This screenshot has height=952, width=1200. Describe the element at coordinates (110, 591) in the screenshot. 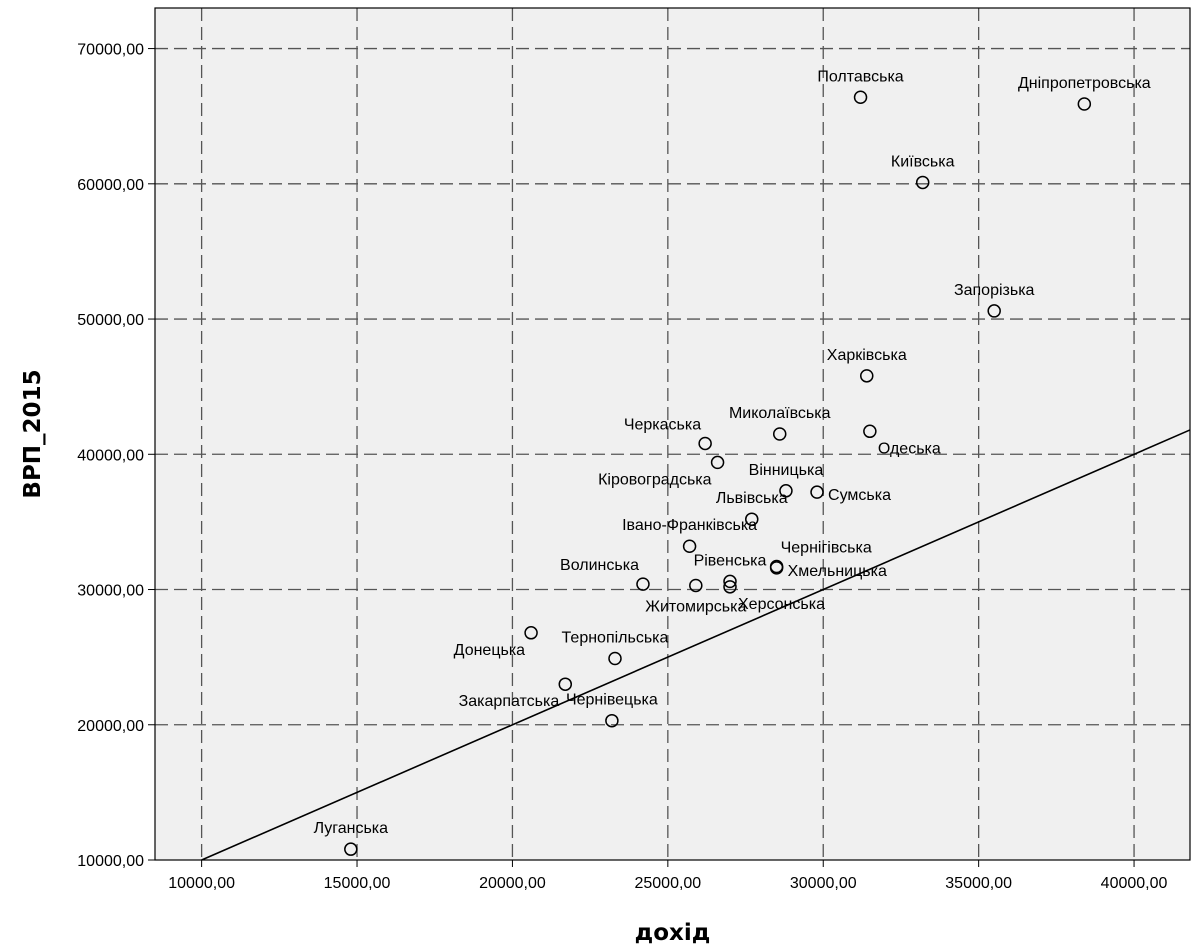

I see `y-tick-label: 30000,00` at that location.